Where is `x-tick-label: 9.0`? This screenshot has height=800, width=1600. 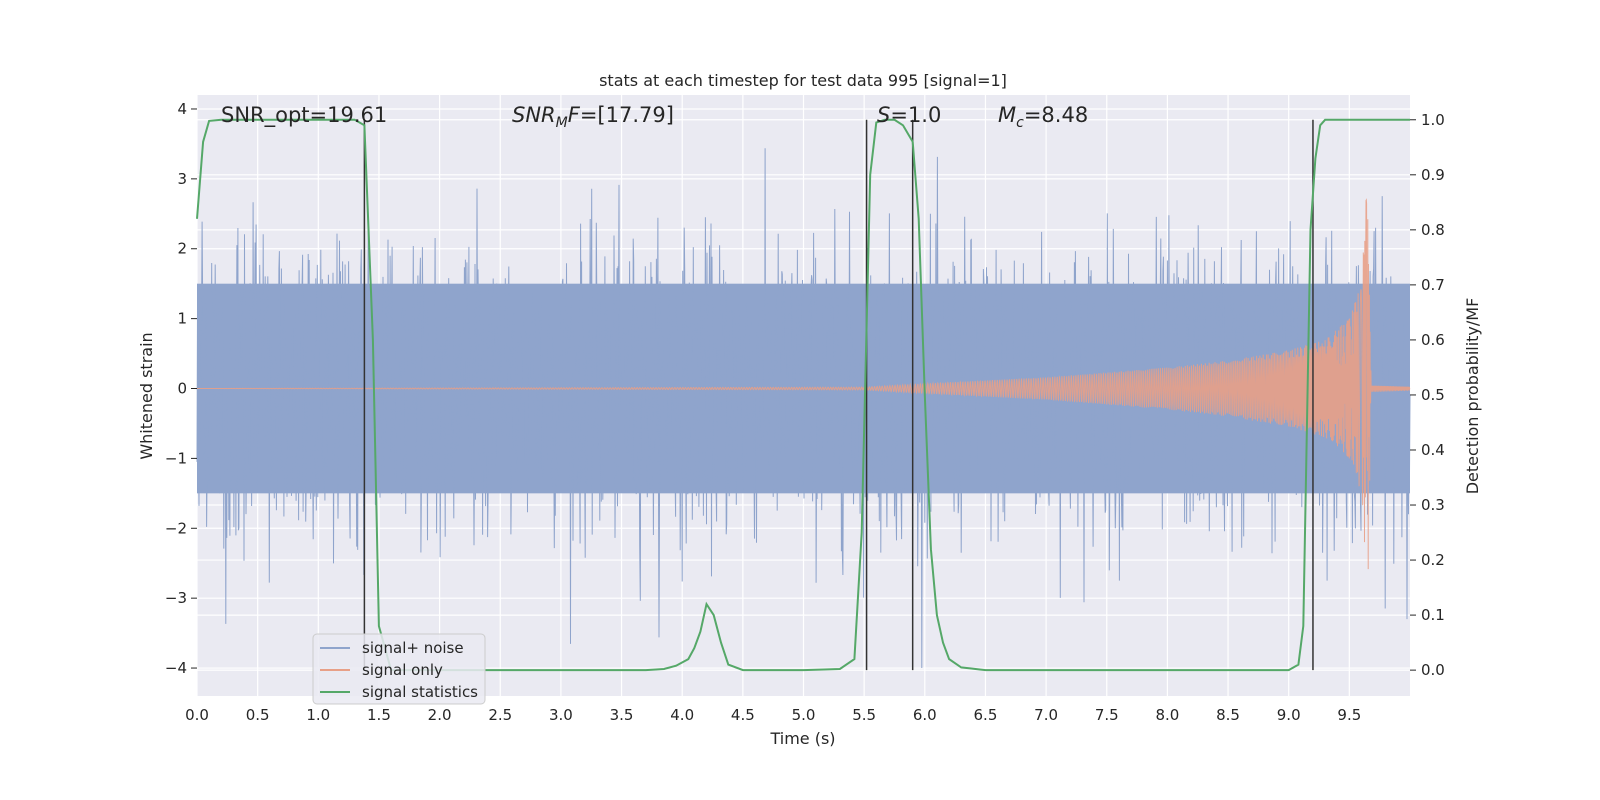
x-tick-label: 9.0 is located at coordinates (1289, 715).